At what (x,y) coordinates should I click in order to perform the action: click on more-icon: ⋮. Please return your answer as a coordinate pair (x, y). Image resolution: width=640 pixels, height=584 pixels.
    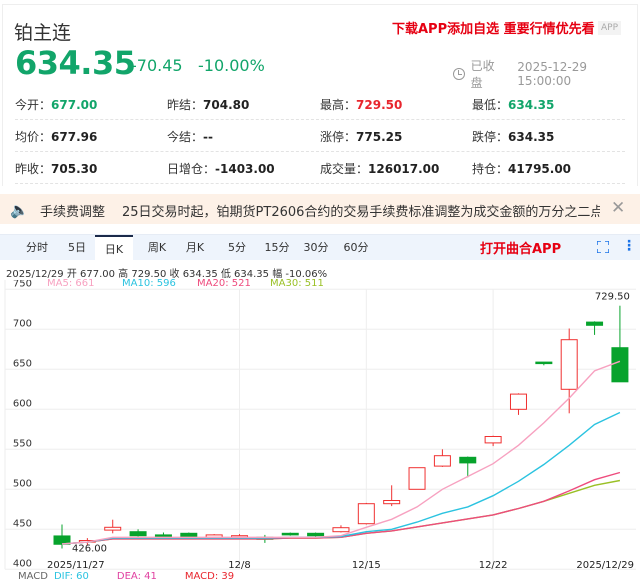
    Looking at the image, I should click on (629, 246).